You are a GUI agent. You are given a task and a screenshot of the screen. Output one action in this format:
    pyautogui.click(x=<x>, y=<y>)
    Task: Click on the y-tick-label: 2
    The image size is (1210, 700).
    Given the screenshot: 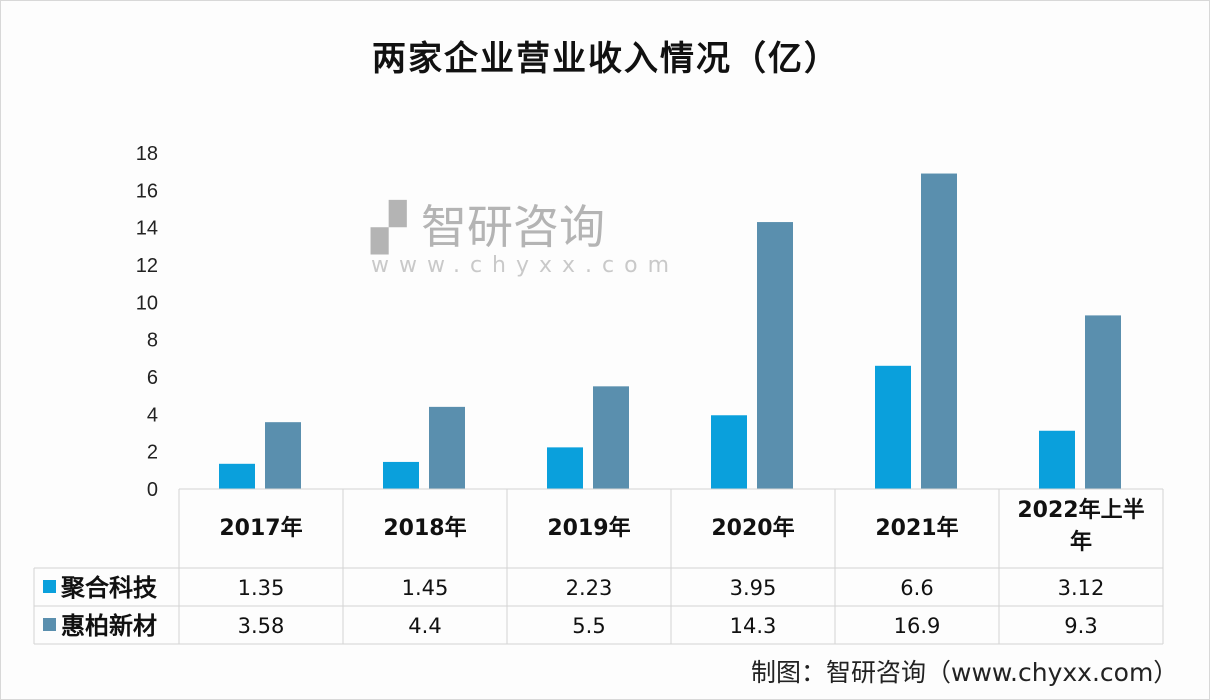 What is the action you would take?
    pyautogui.click(x=152, y=453)
    